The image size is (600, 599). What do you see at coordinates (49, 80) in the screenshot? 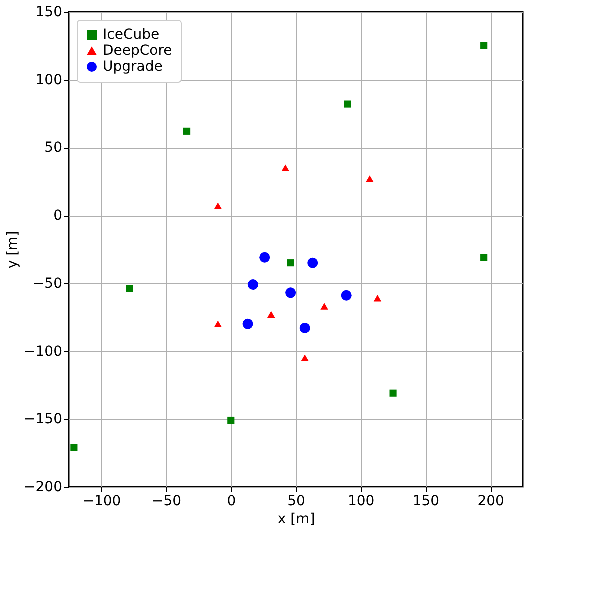
I see `y-tick-label: 100` at bounding box center [49, 80].